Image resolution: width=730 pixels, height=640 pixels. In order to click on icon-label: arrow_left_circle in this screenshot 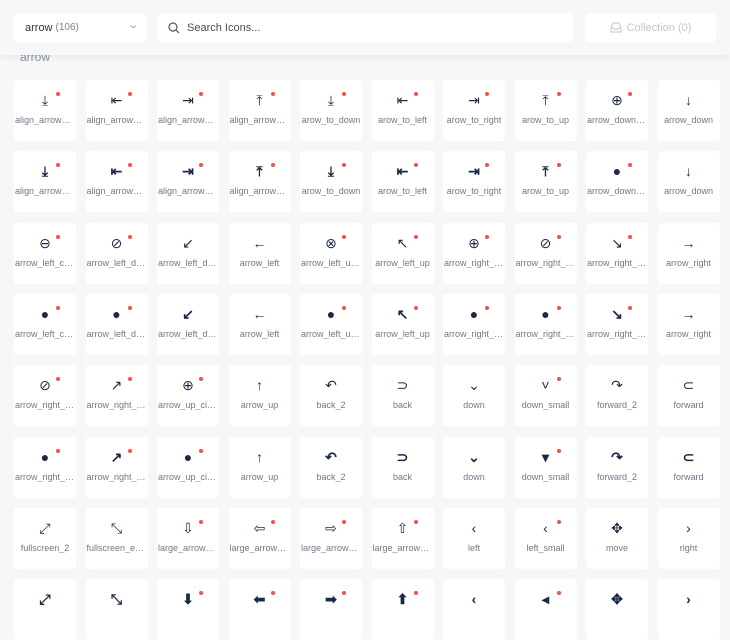, I will do `click(45, 333)`.